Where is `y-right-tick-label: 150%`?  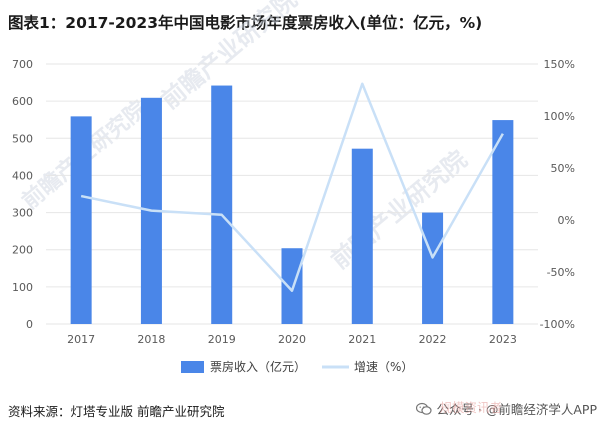 y-right-tick-label: 150% is located at coordinates (559, 64).